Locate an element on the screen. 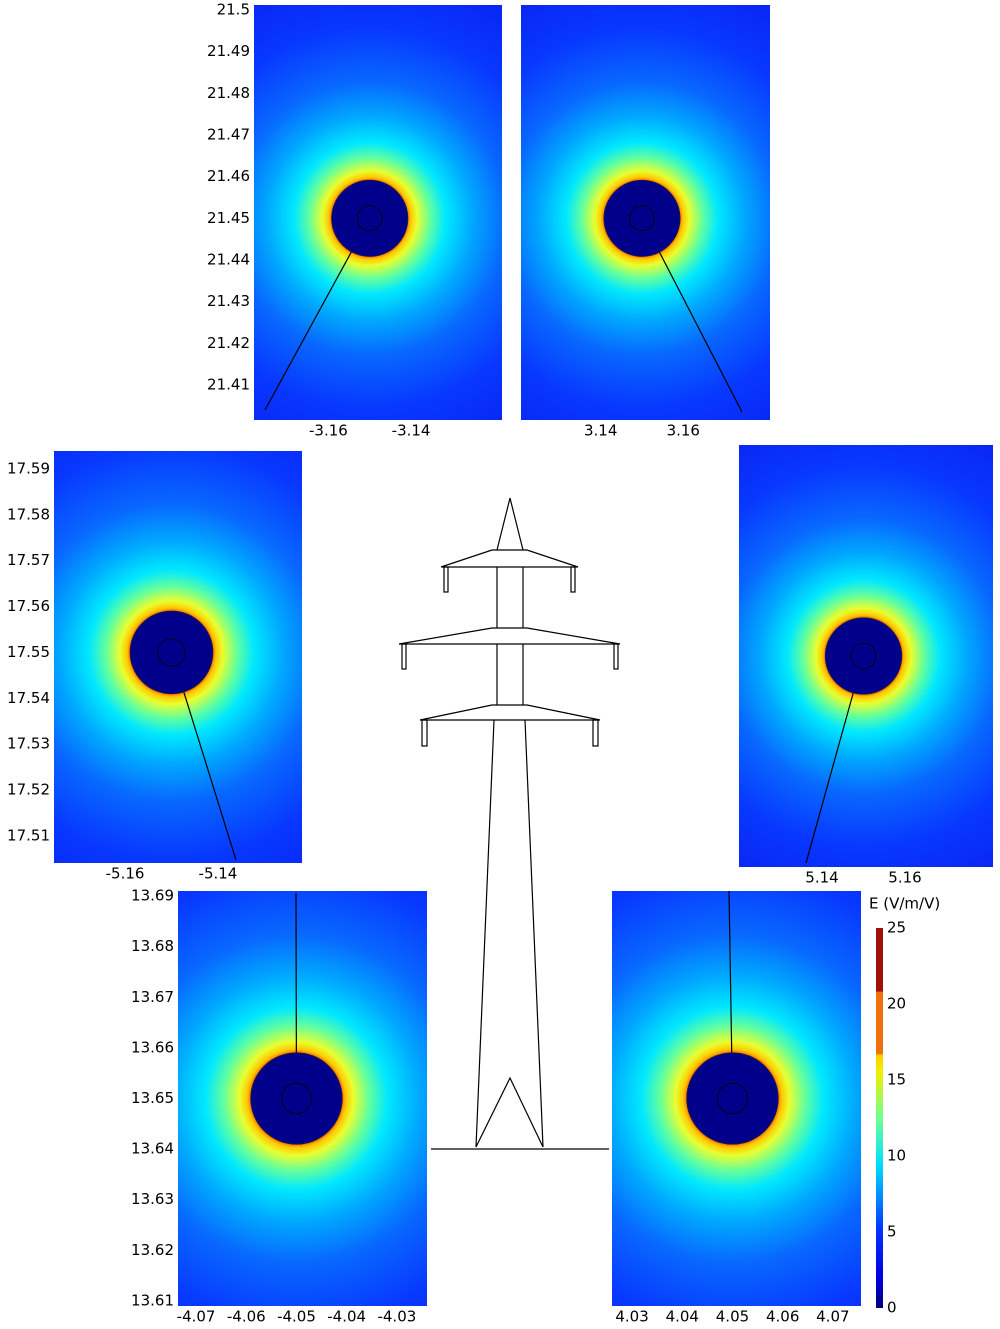 This screenshot has height=1329, width=1000. y-tick-label: 17.55 is located at coordinates (28, 652).